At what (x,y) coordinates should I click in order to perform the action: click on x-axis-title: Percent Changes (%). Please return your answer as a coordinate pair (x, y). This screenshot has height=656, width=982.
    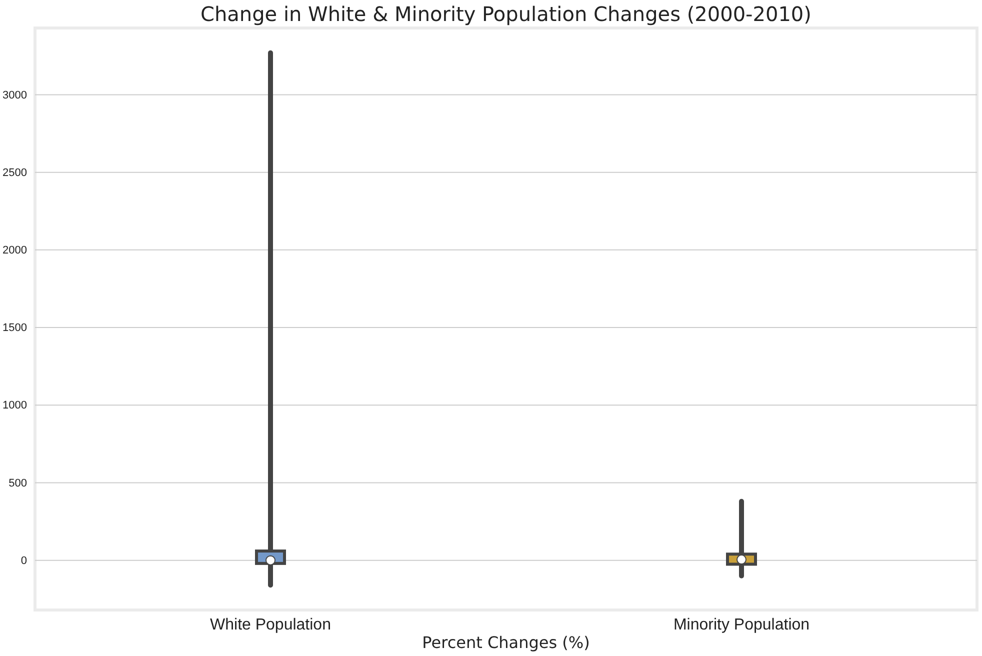
    Looking at the image, I should click on (506, 642).